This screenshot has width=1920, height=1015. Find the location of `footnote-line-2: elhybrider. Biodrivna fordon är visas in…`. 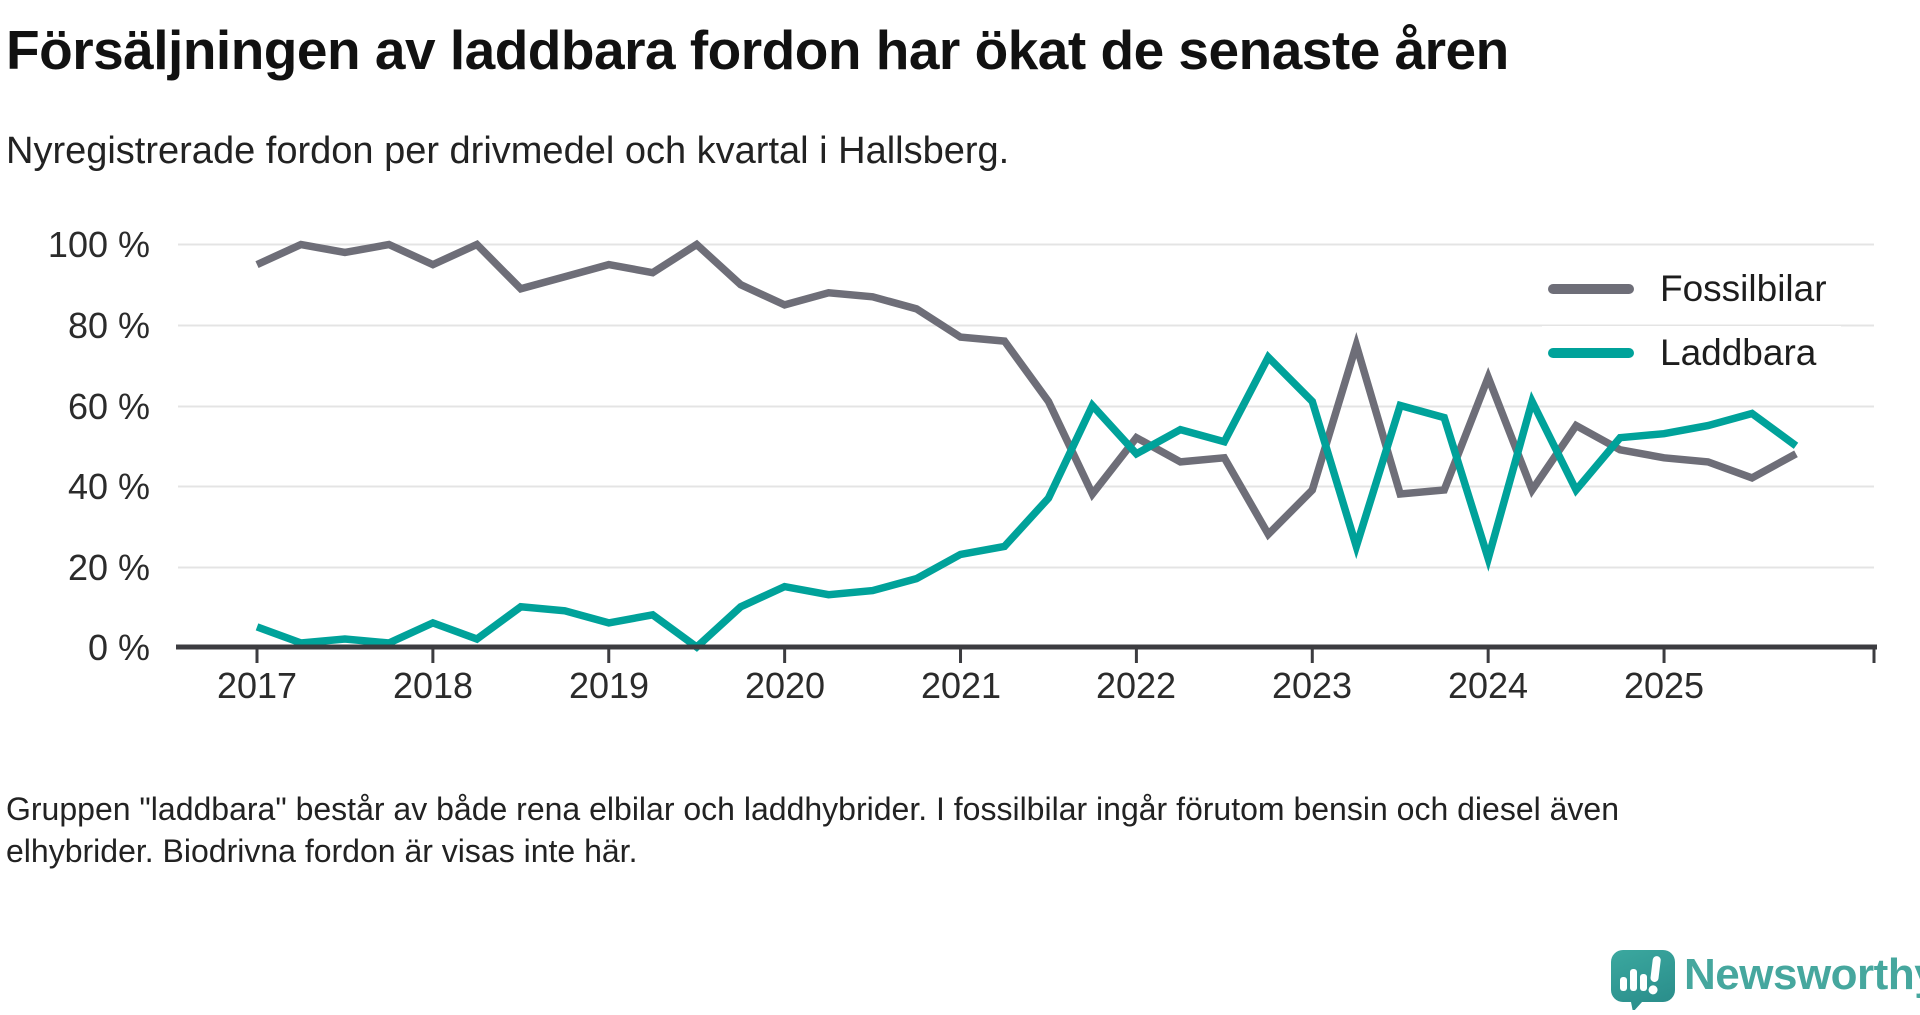

footnote-line-2: elhybrider. Biodrivna fordon är visas in… is located at coordinates (322, 851).